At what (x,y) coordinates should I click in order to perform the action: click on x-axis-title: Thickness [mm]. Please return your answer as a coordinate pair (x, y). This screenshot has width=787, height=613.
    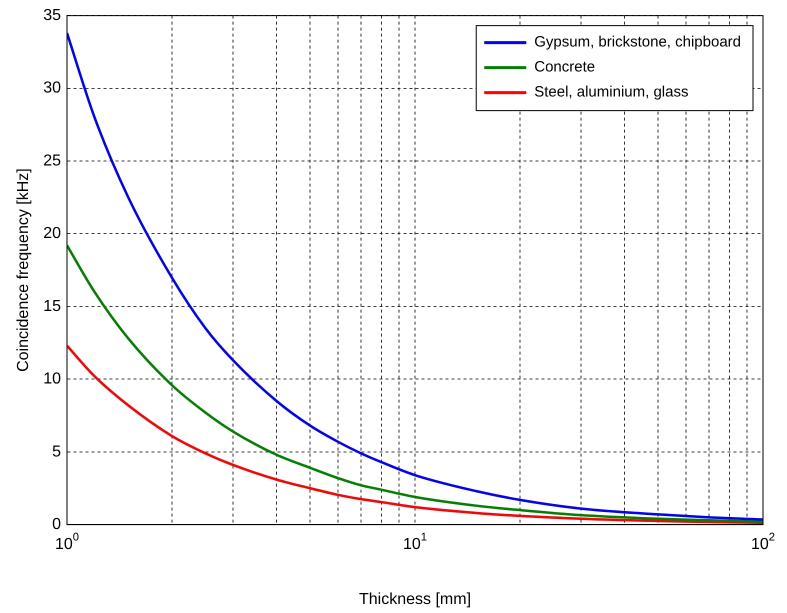
    Looking at the image, I should click on (415, 599).